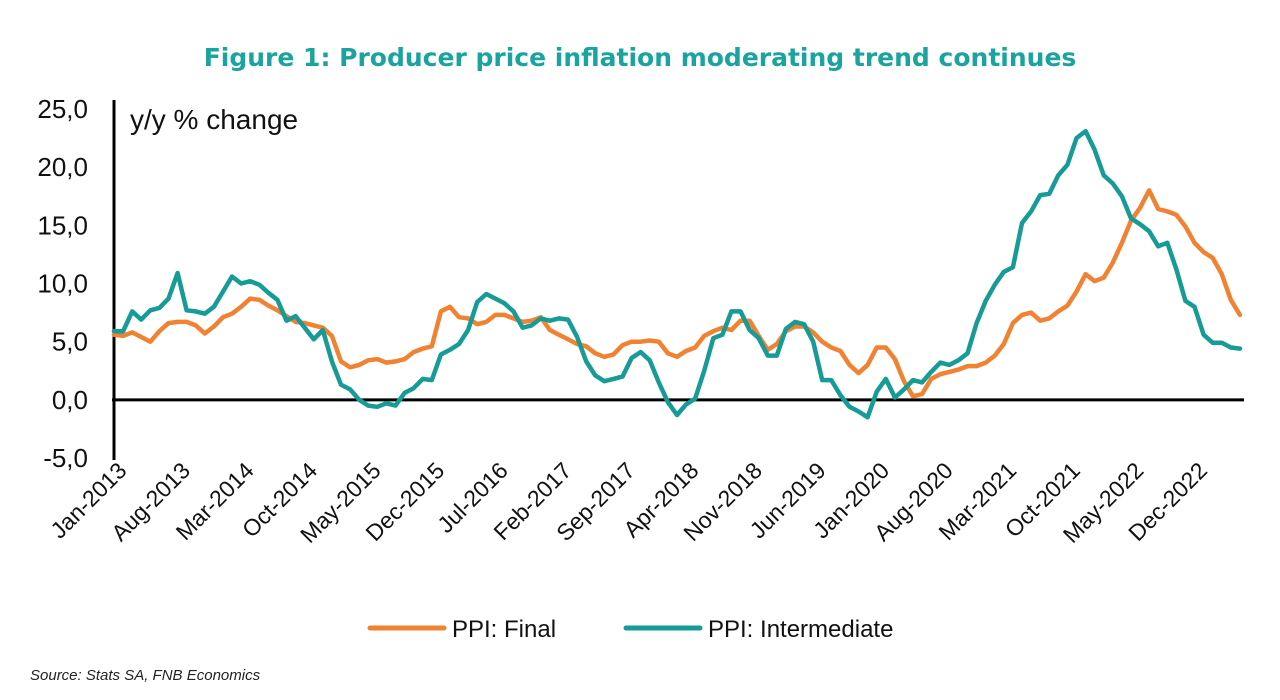 This screenshot has height=700, width=1280. What do you see at coordinates (62, 109) in the screenshot?
I see `y-tick-label: 25,0` at bounding box center [62, 109].